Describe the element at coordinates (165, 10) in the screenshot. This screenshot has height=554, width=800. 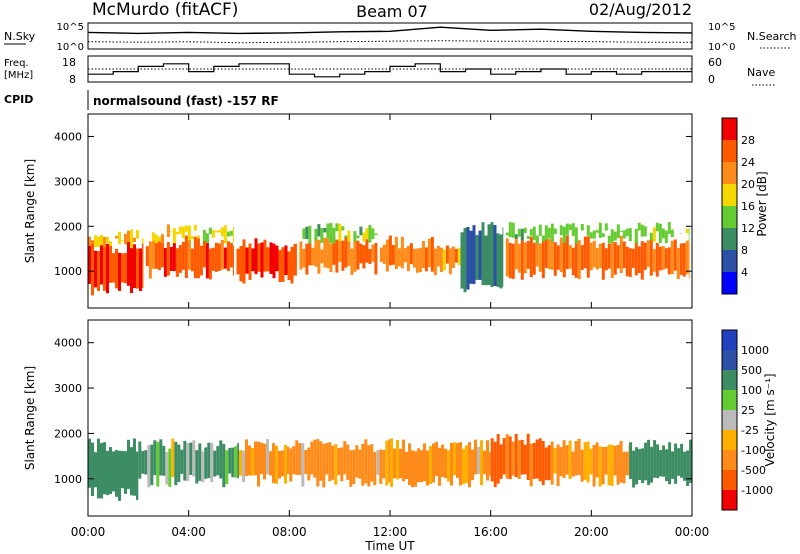
I see `station-title: McMurdo (fitACF)` at that location.